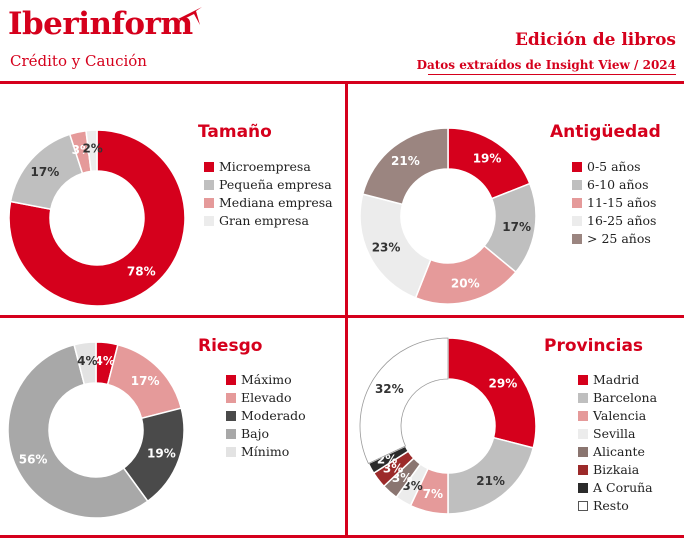 The width and height of the screenshot is (684, 539). What do you see at coordinates (622, 202) in the screenshot?
I see `legend-label: 11-15 años` at bounding box center [622, 202].